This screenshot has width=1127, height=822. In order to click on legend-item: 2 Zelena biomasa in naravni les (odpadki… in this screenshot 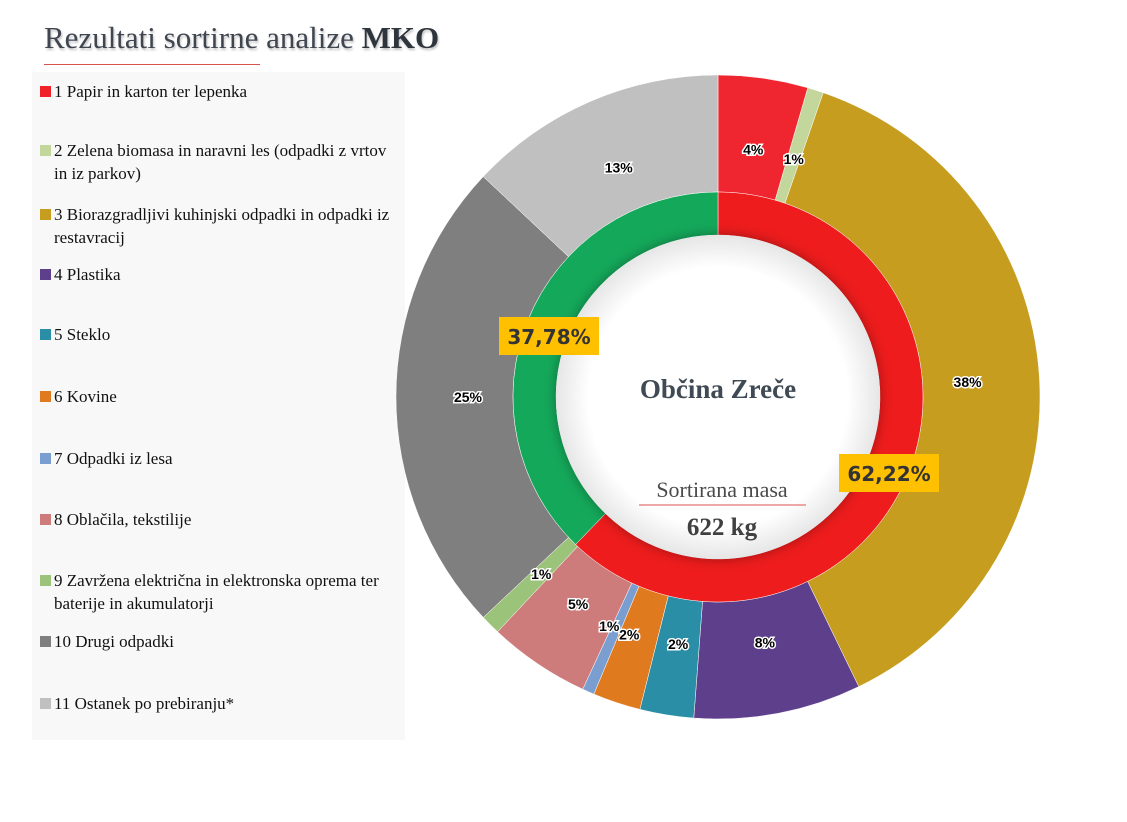, I will do `click(220, 162)`.